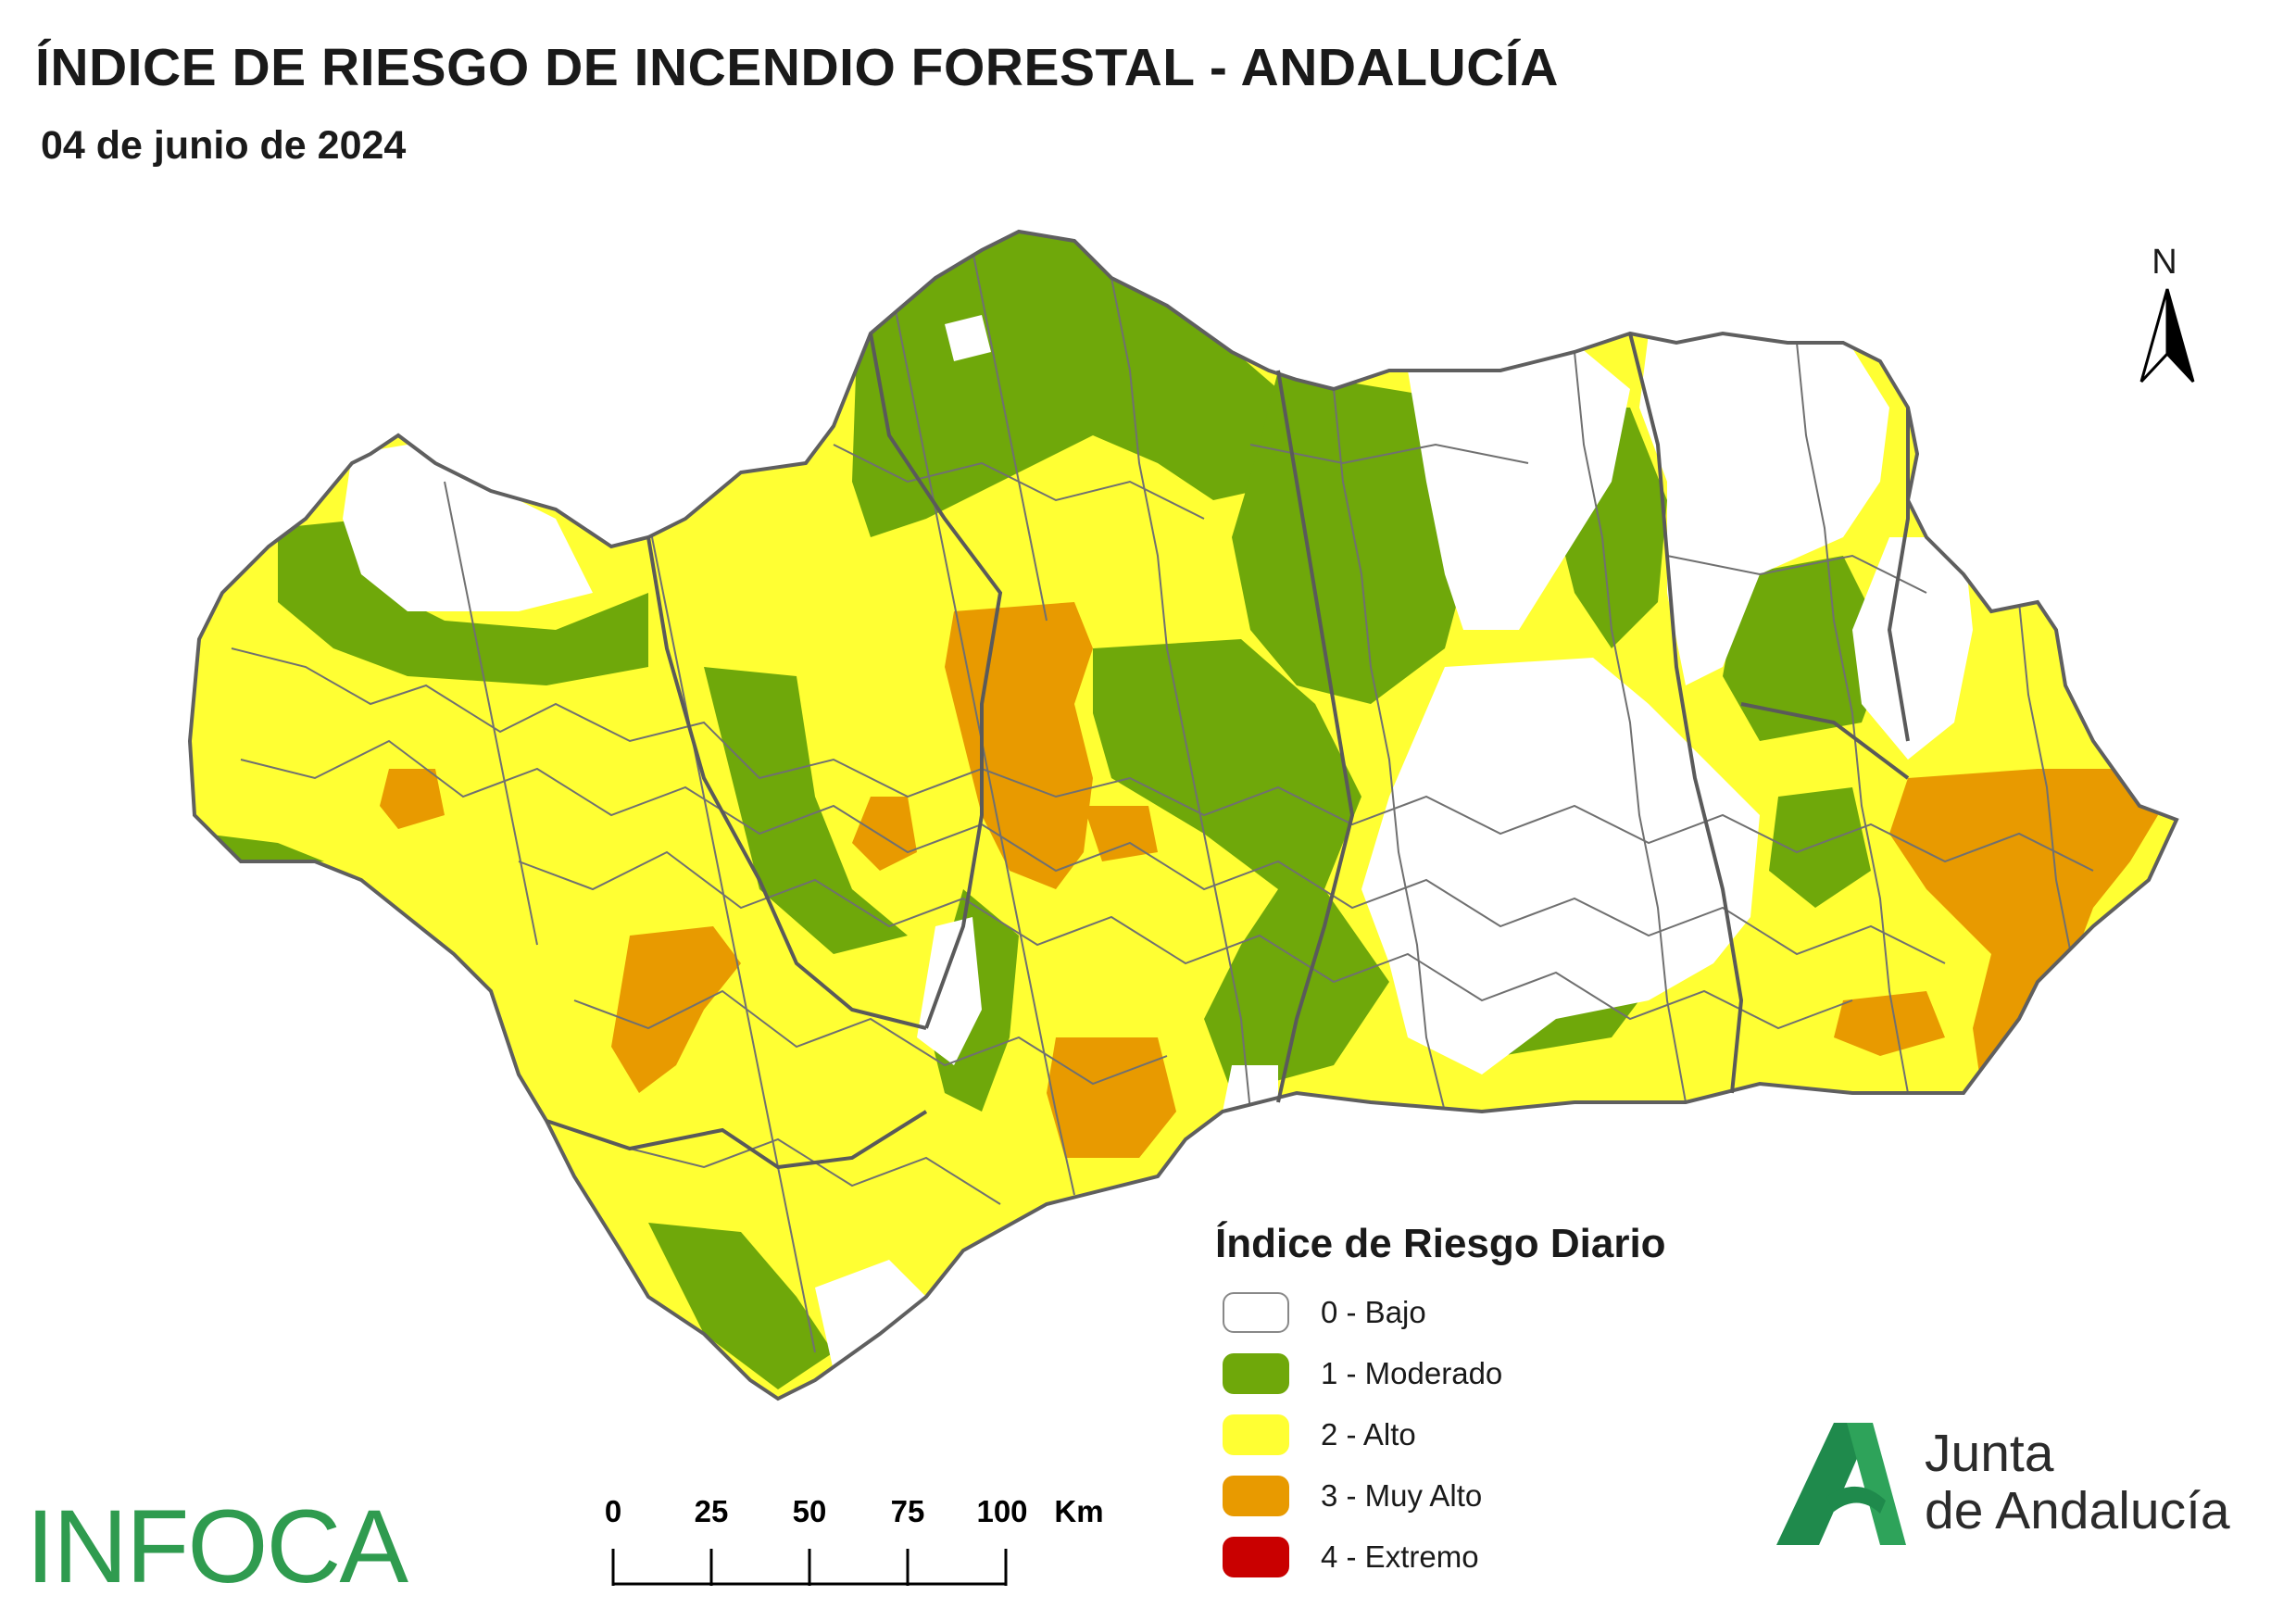 The width and height of the screenshot is (2296, 1621). I want to click on map-date: 04 de junio de 2024, so click(224, 145).